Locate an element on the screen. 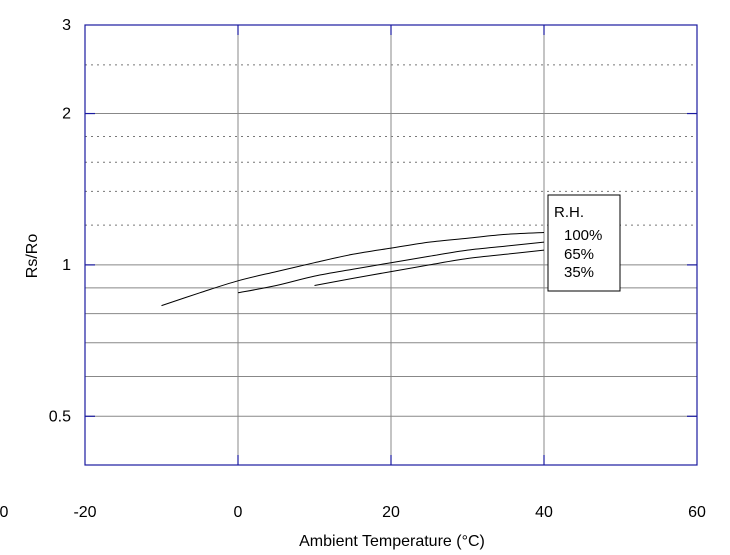 The image size is (730, 555). series-line-100pct is located at coordinates (353, 269).